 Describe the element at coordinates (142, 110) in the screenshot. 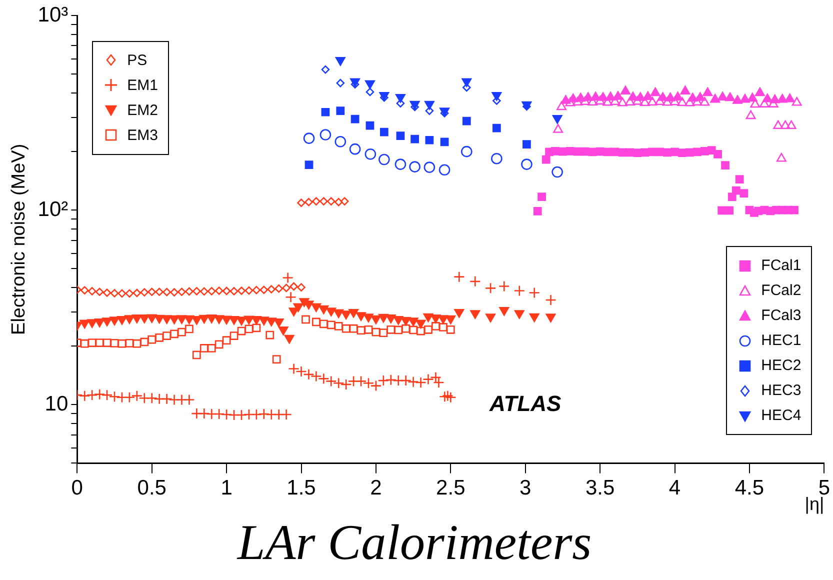

I see `legend-label: EM2` at that location.